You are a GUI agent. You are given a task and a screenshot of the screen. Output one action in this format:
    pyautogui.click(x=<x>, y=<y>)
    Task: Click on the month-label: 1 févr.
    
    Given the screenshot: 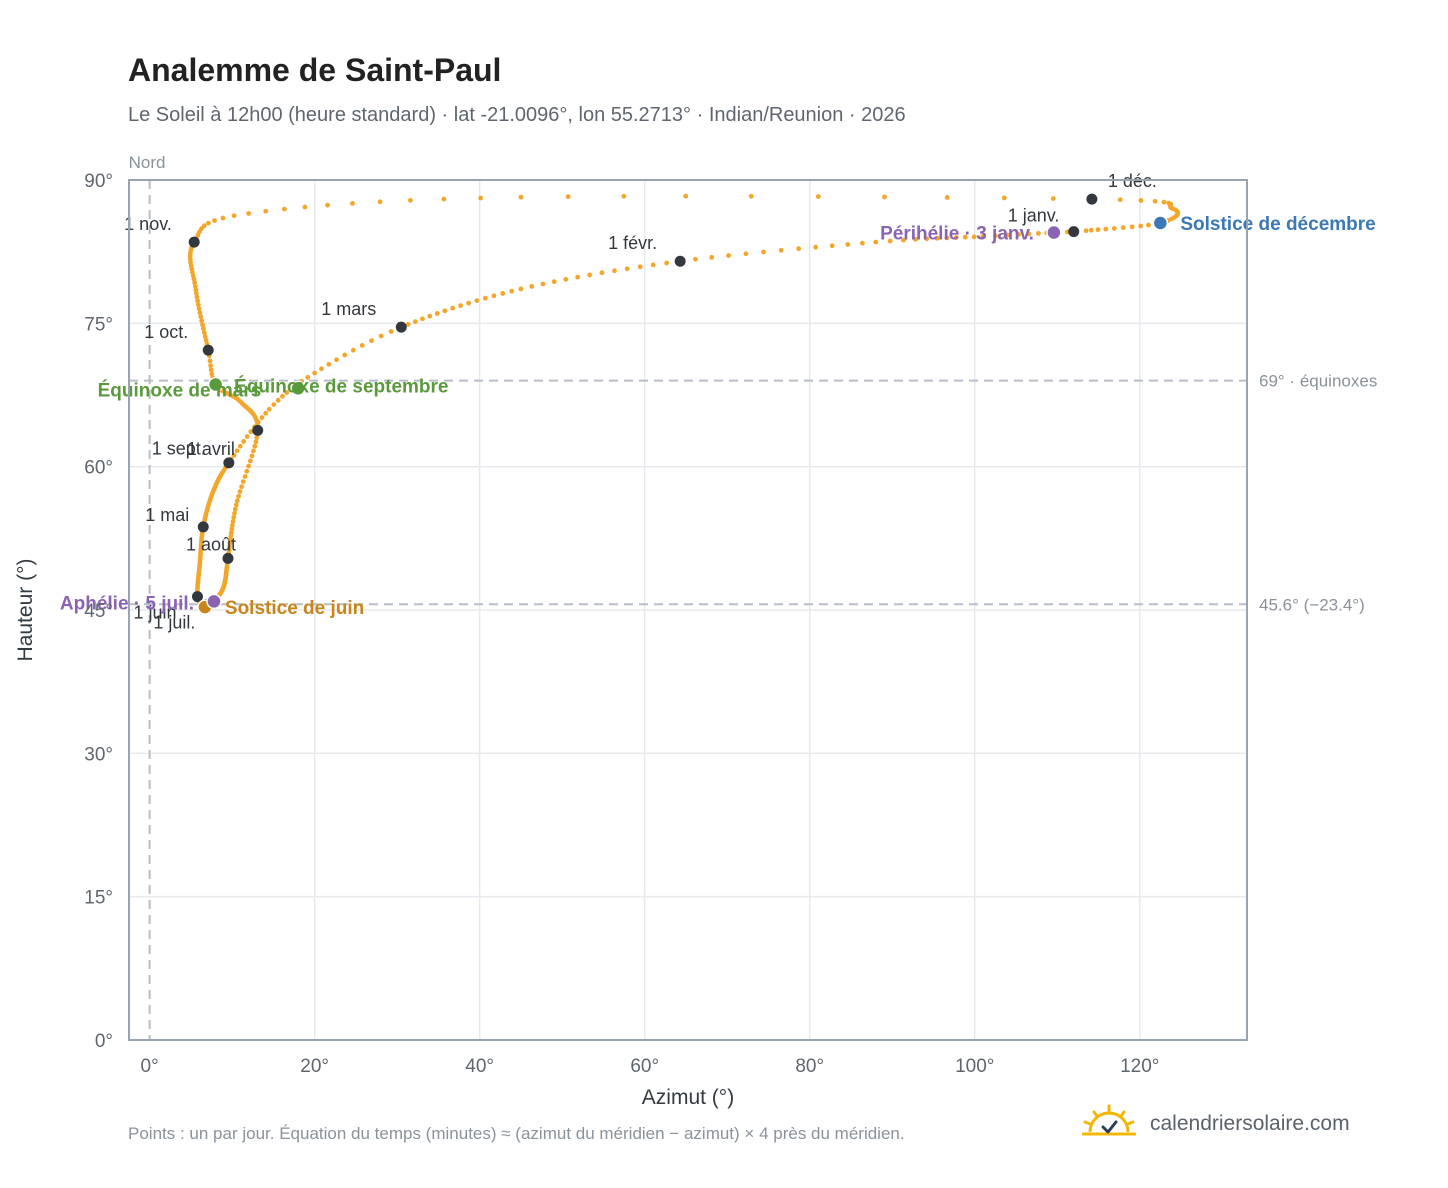 What is the action you would take?
    pyautogui.click(x=632, y=243)
    